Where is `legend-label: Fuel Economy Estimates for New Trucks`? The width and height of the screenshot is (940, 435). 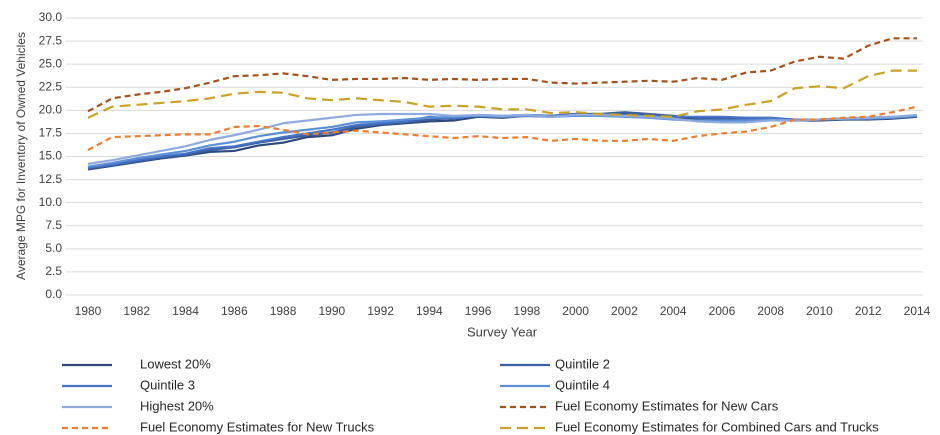 legend-label: Fuel Economy Estimates for New Trucks is located at coordinates (257, 426).